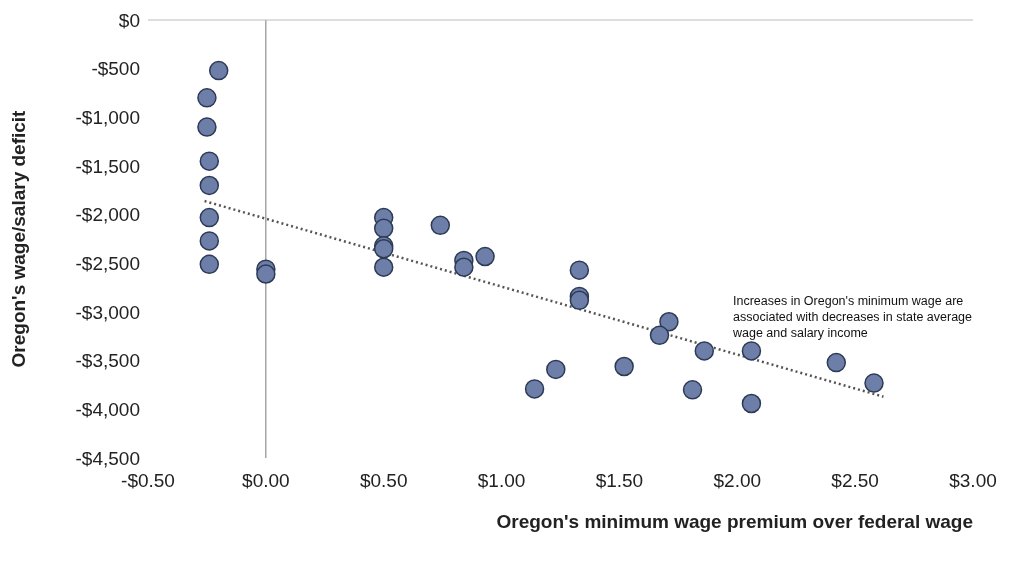  I want to click on x-tick-label: -$0.50, so click(148, 481).